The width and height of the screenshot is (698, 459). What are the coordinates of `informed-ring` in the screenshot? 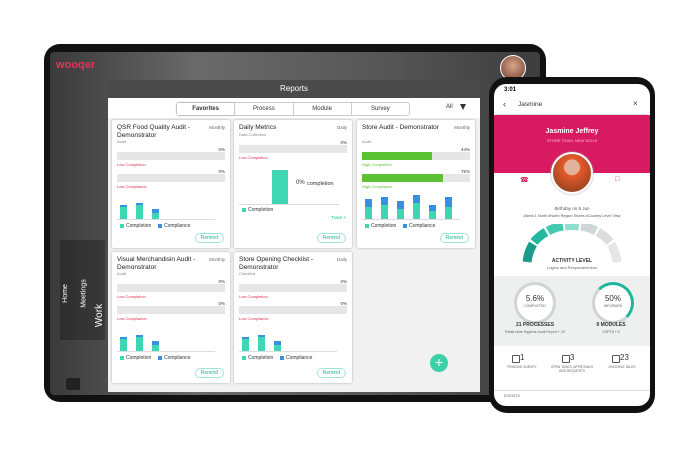 It's located at (613, 303).